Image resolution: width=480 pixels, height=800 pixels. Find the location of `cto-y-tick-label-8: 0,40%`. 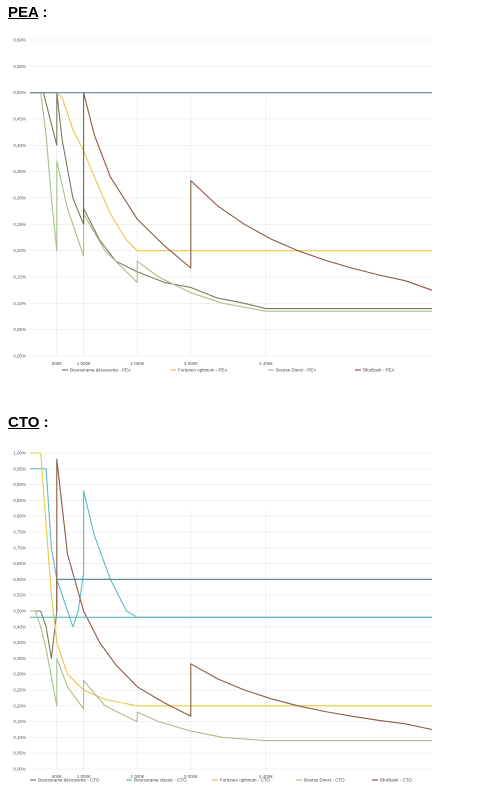

cto-y-tick-label-8: 0,40% is located at coordinates (19, 642).